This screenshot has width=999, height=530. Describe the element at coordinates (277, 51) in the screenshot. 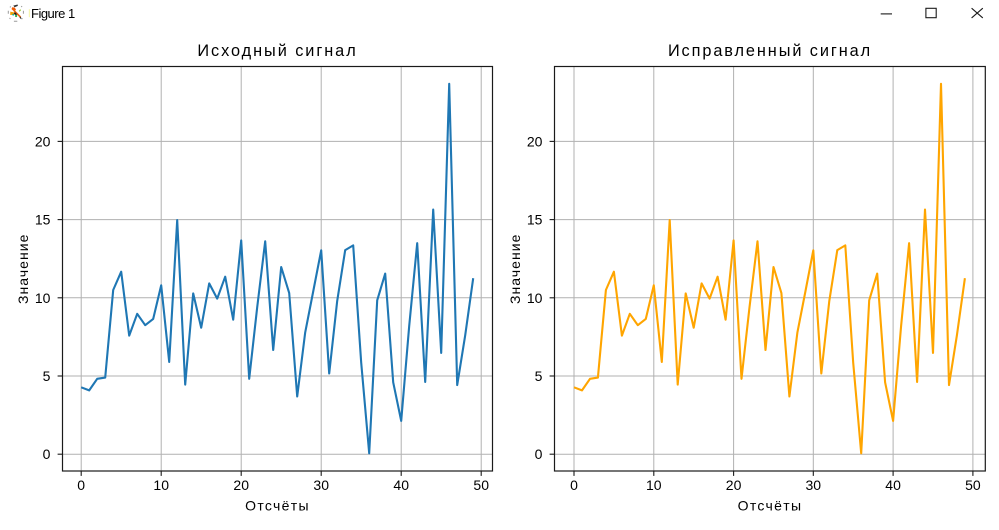

I see `svg-text: Исходный сигнал` at that location.